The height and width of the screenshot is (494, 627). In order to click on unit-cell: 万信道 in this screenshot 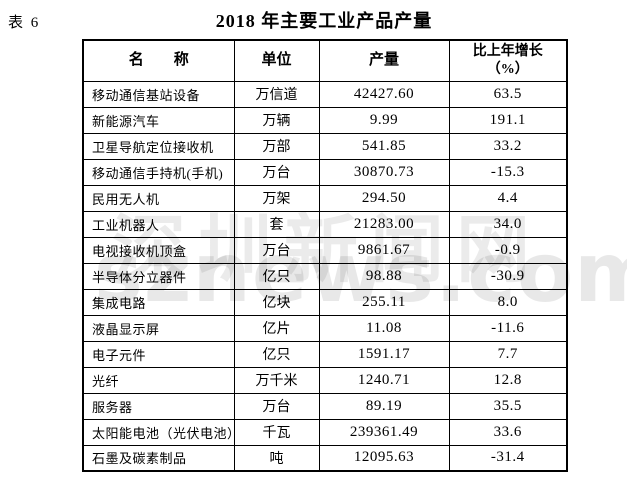, I will do `click(276, 94)`.